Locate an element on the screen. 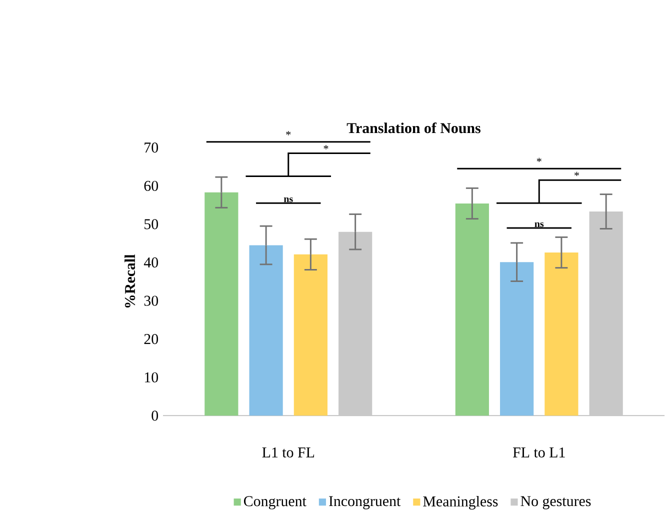  y-tick-label: 60 is located at coordinates (151, 185).